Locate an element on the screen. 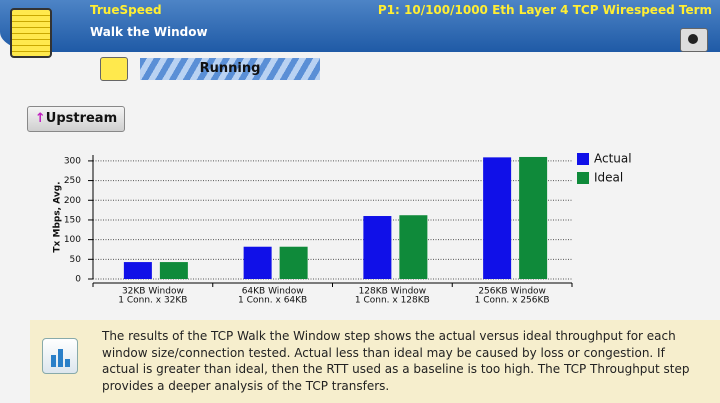 The image size is (720, 403). x-tick-label: 1 Conn. x 64KB is located at coordinates (272, 301).